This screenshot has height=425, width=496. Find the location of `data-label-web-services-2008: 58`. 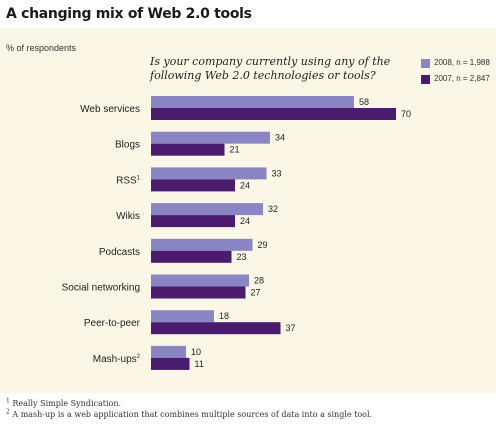

data-label-web-services-2008: 58 is located at coordinates (364, 102).